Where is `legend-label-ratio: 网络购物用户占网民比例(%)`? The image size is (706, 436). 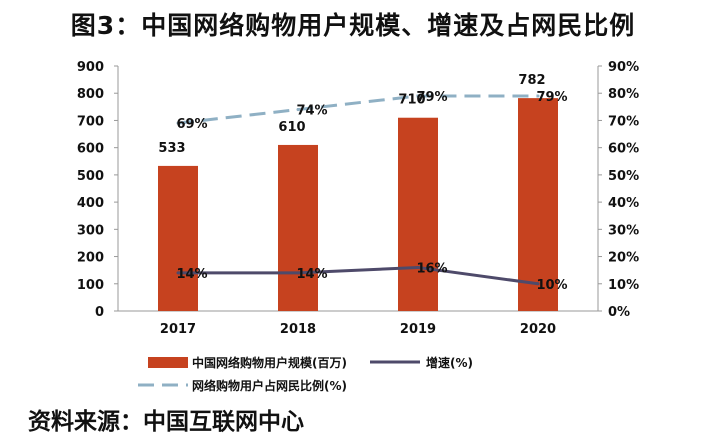 legend-label-ratio: 网络购物用户占网民比例(%) is located at coordinates (269, 385).